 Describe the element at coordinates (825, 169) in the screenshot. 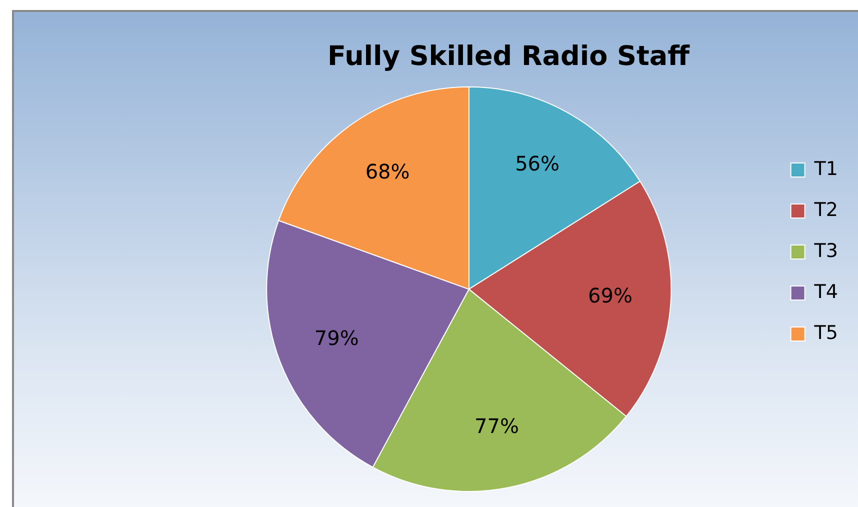

I see `legend-label: T1` at that location.